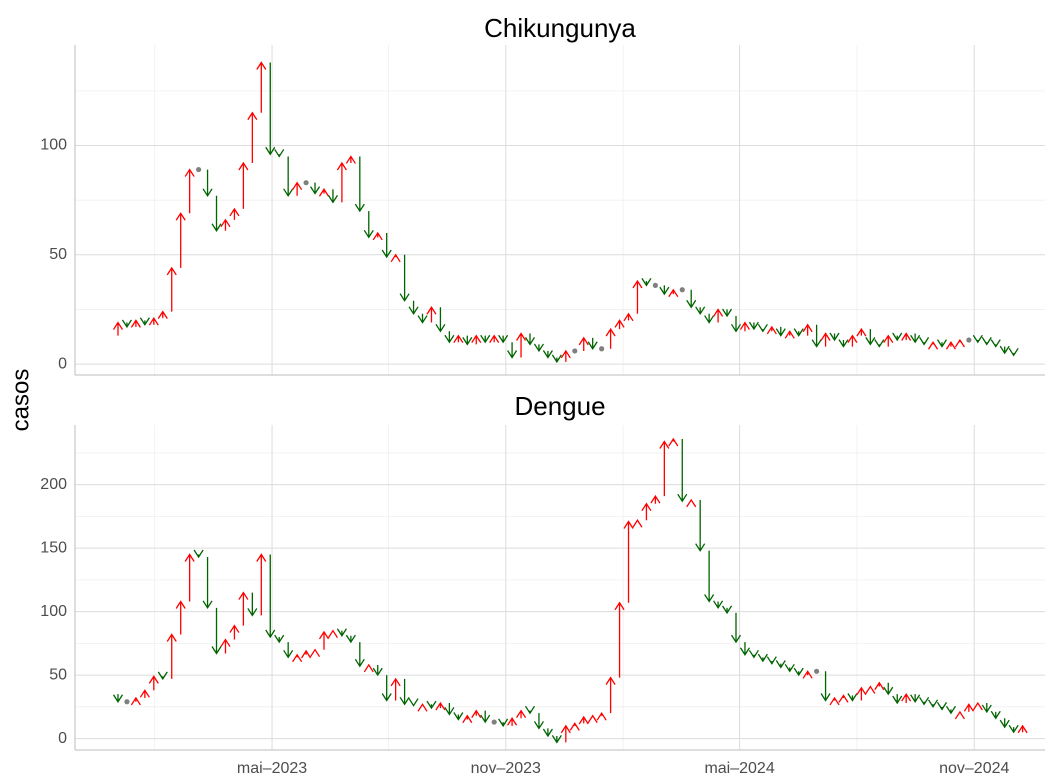 The height and width of the screenshot is (776, 1057). What do you see at coordinates (62, 363) in the screenshot?
I see `y-tick-label: 0` at bounding box center [62, 363].